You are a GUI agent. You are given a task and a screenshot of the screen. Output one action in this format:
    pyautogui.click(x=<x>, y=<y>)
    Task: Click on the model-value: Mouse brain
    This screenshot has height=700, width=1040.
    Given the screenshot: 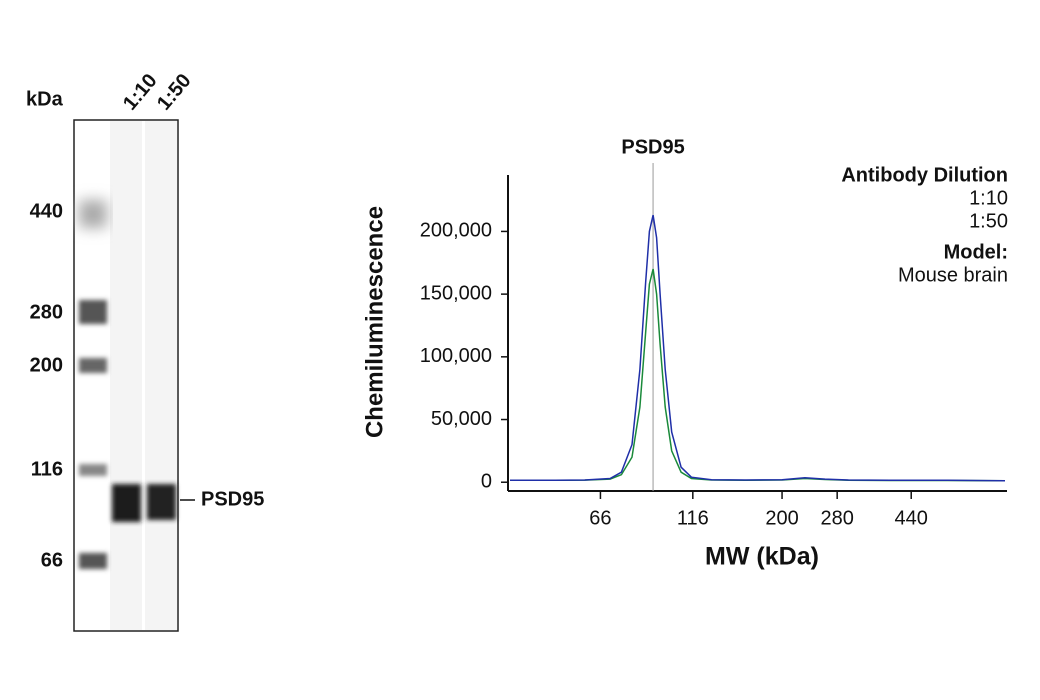 What is the action you would take?
    pyautogui.click(x=953, y=275)
    